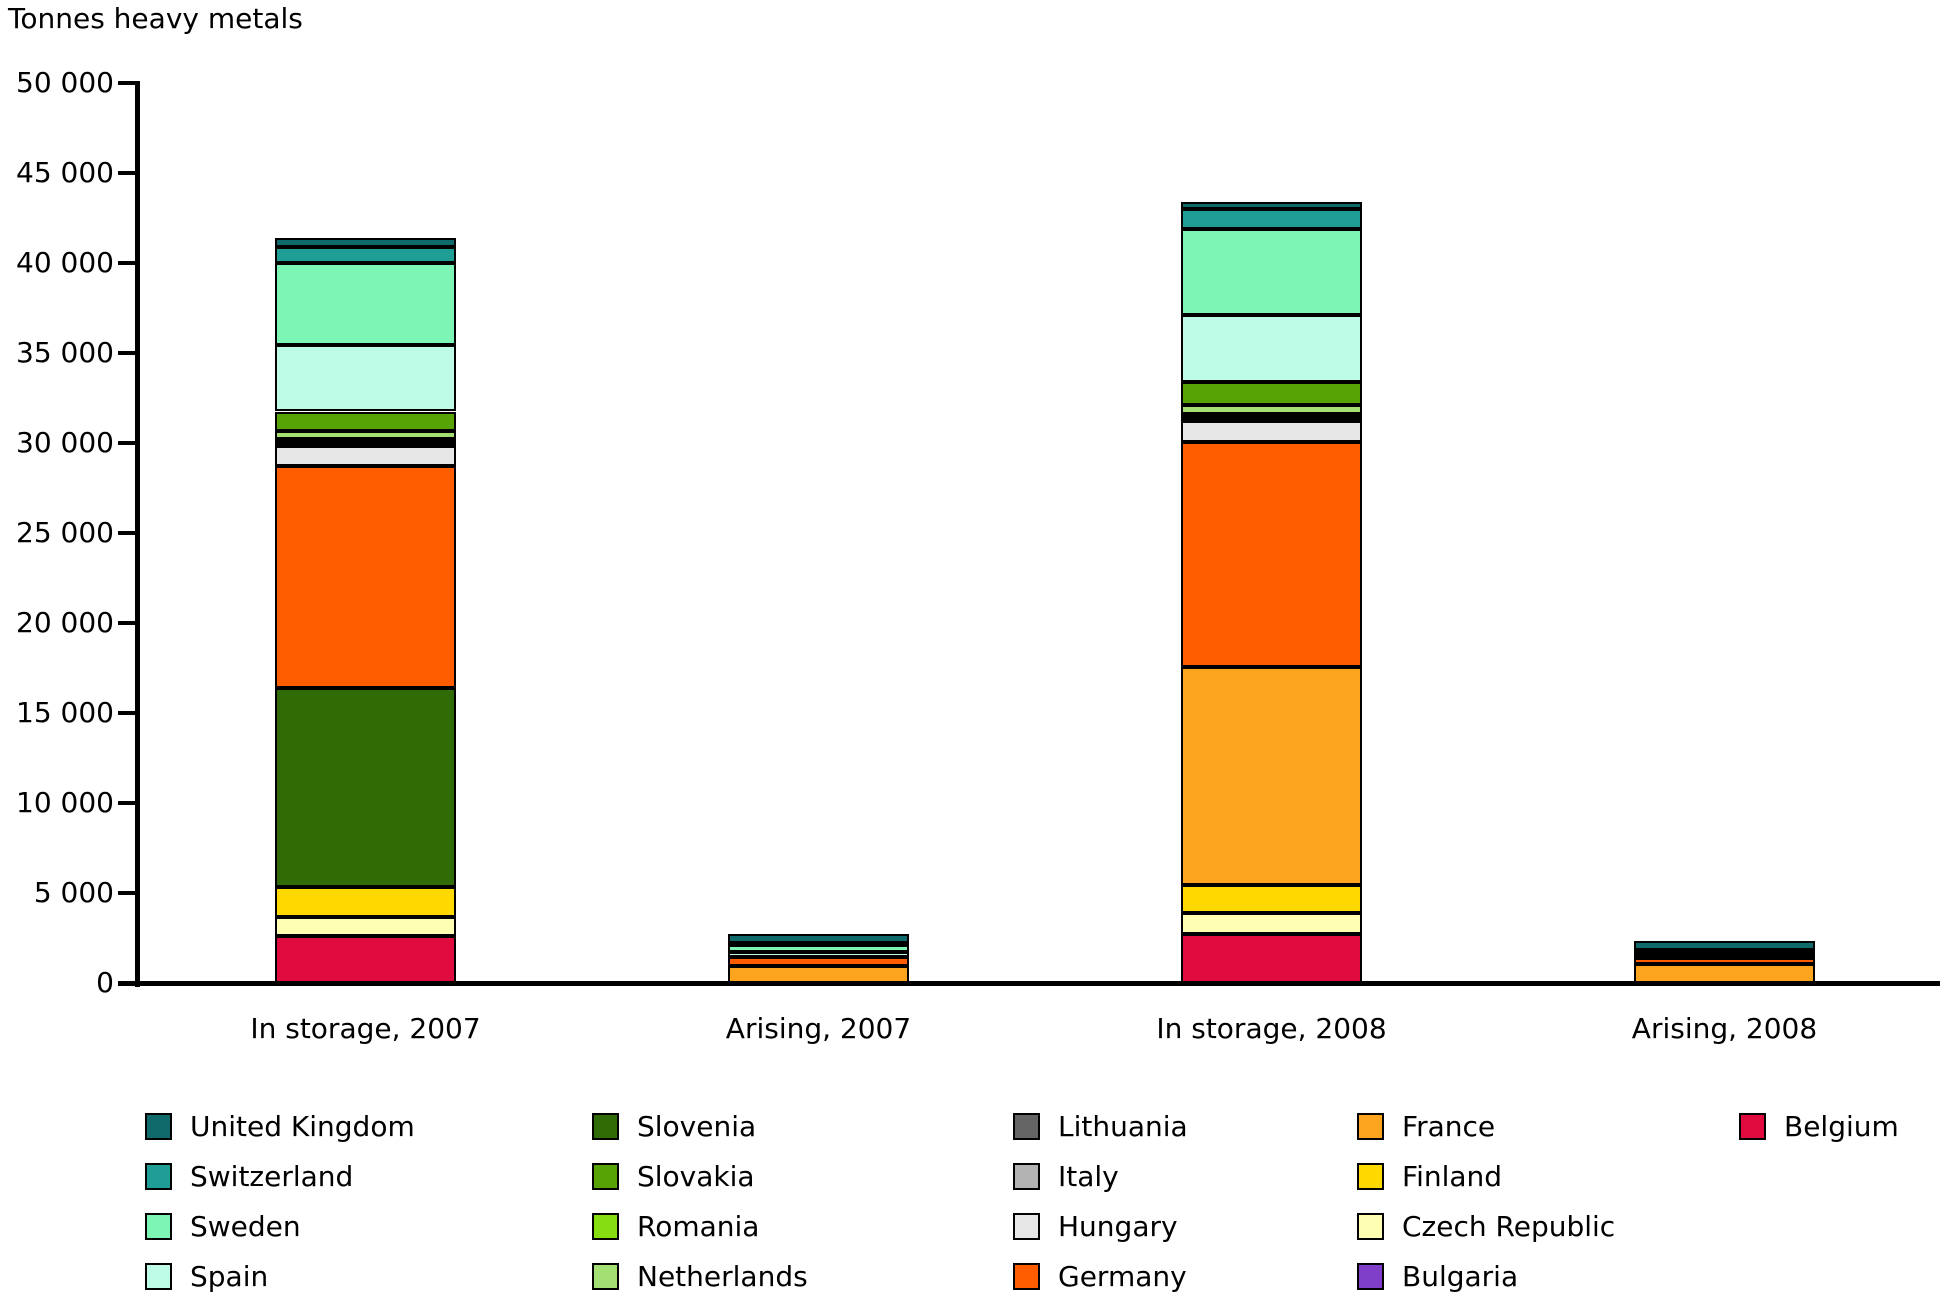  What do you see at coordinates (605, 1276) in the screenshot?
I see `legend-swatch-netherlands` at bounding box center [605, 1276].